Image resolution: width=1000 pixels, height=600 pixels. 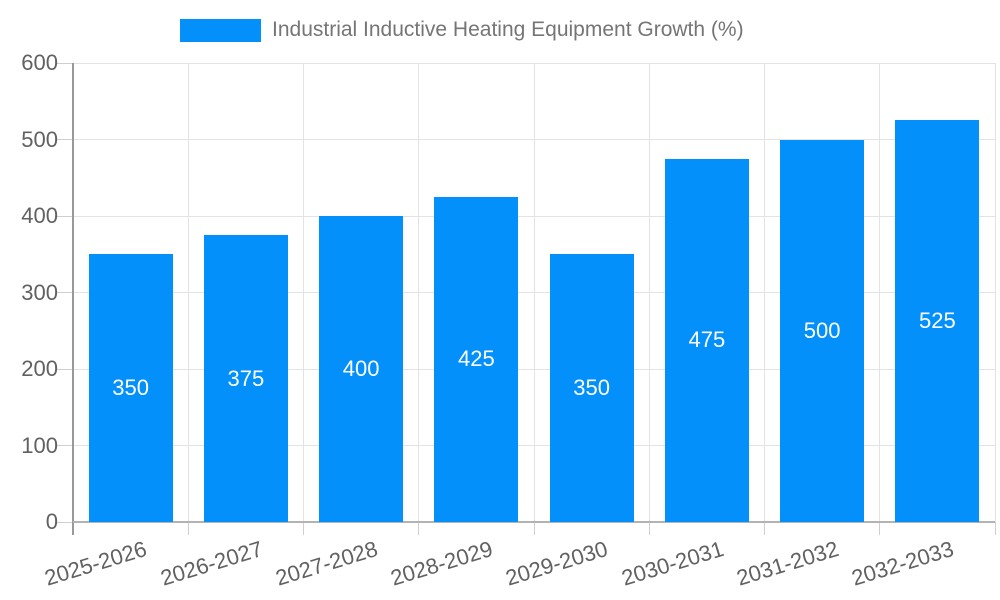 I want to click on bar-value-label: 400, so click(x=361, y=368).